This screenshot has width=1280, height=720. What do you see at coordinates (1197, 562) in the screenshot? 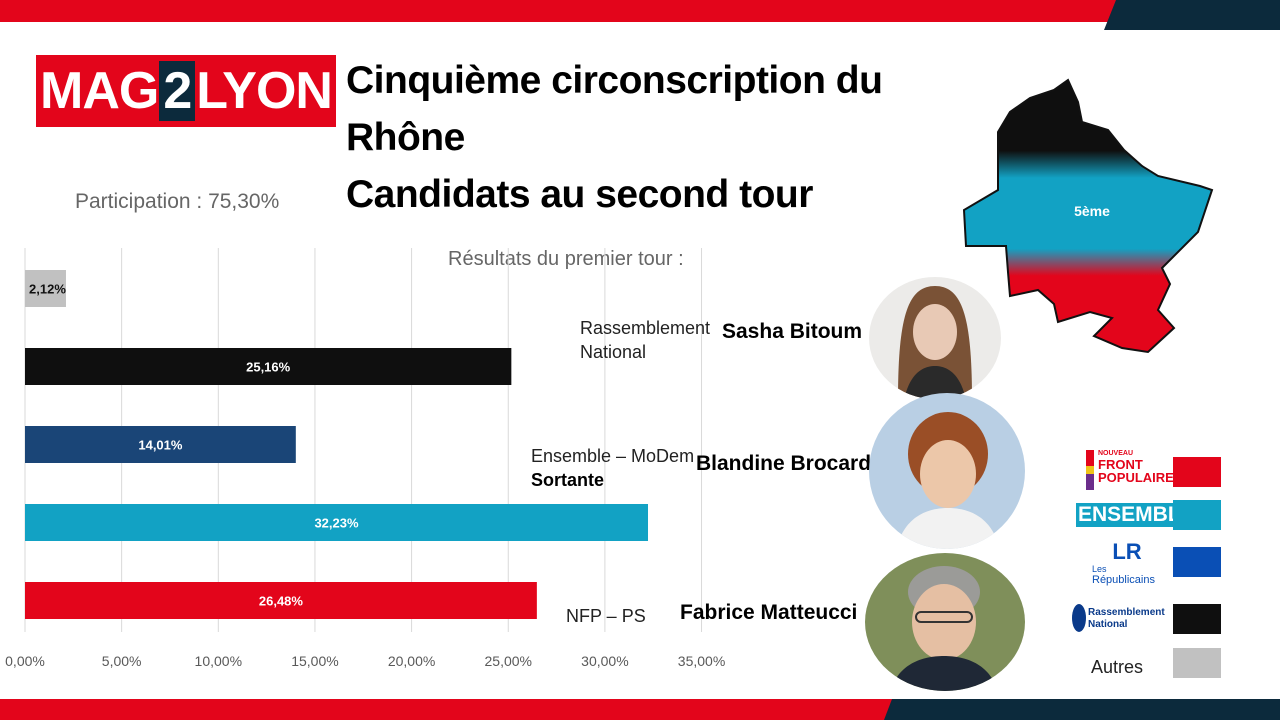
I see `legend-swatch-lr` at bounding box center [1197, 562].